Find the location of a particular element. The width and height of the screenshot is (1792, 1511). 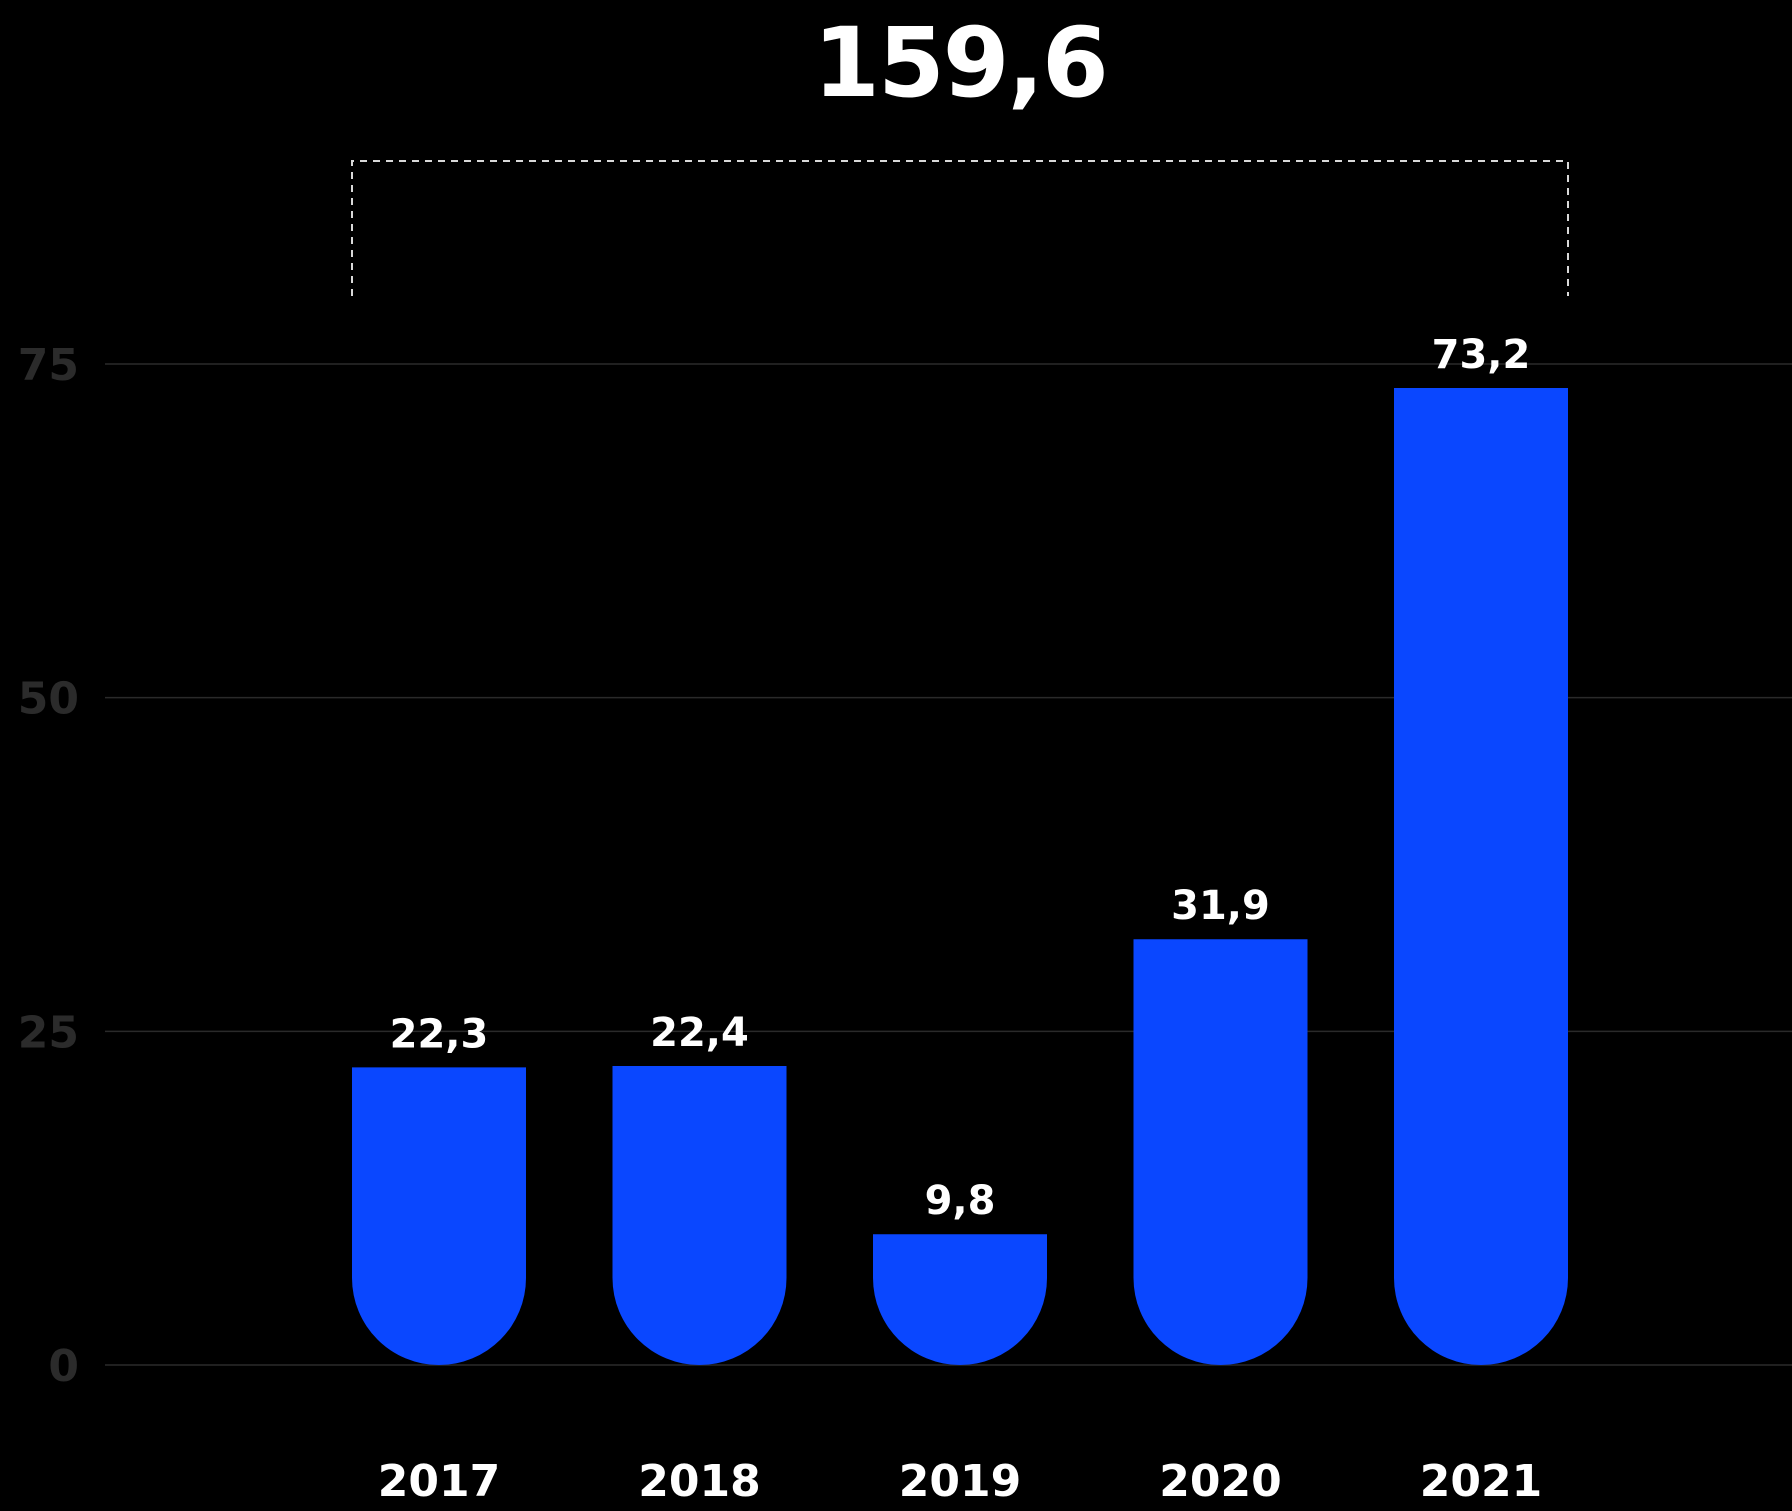

bar-2017 is located at coordinates (439, 1216).